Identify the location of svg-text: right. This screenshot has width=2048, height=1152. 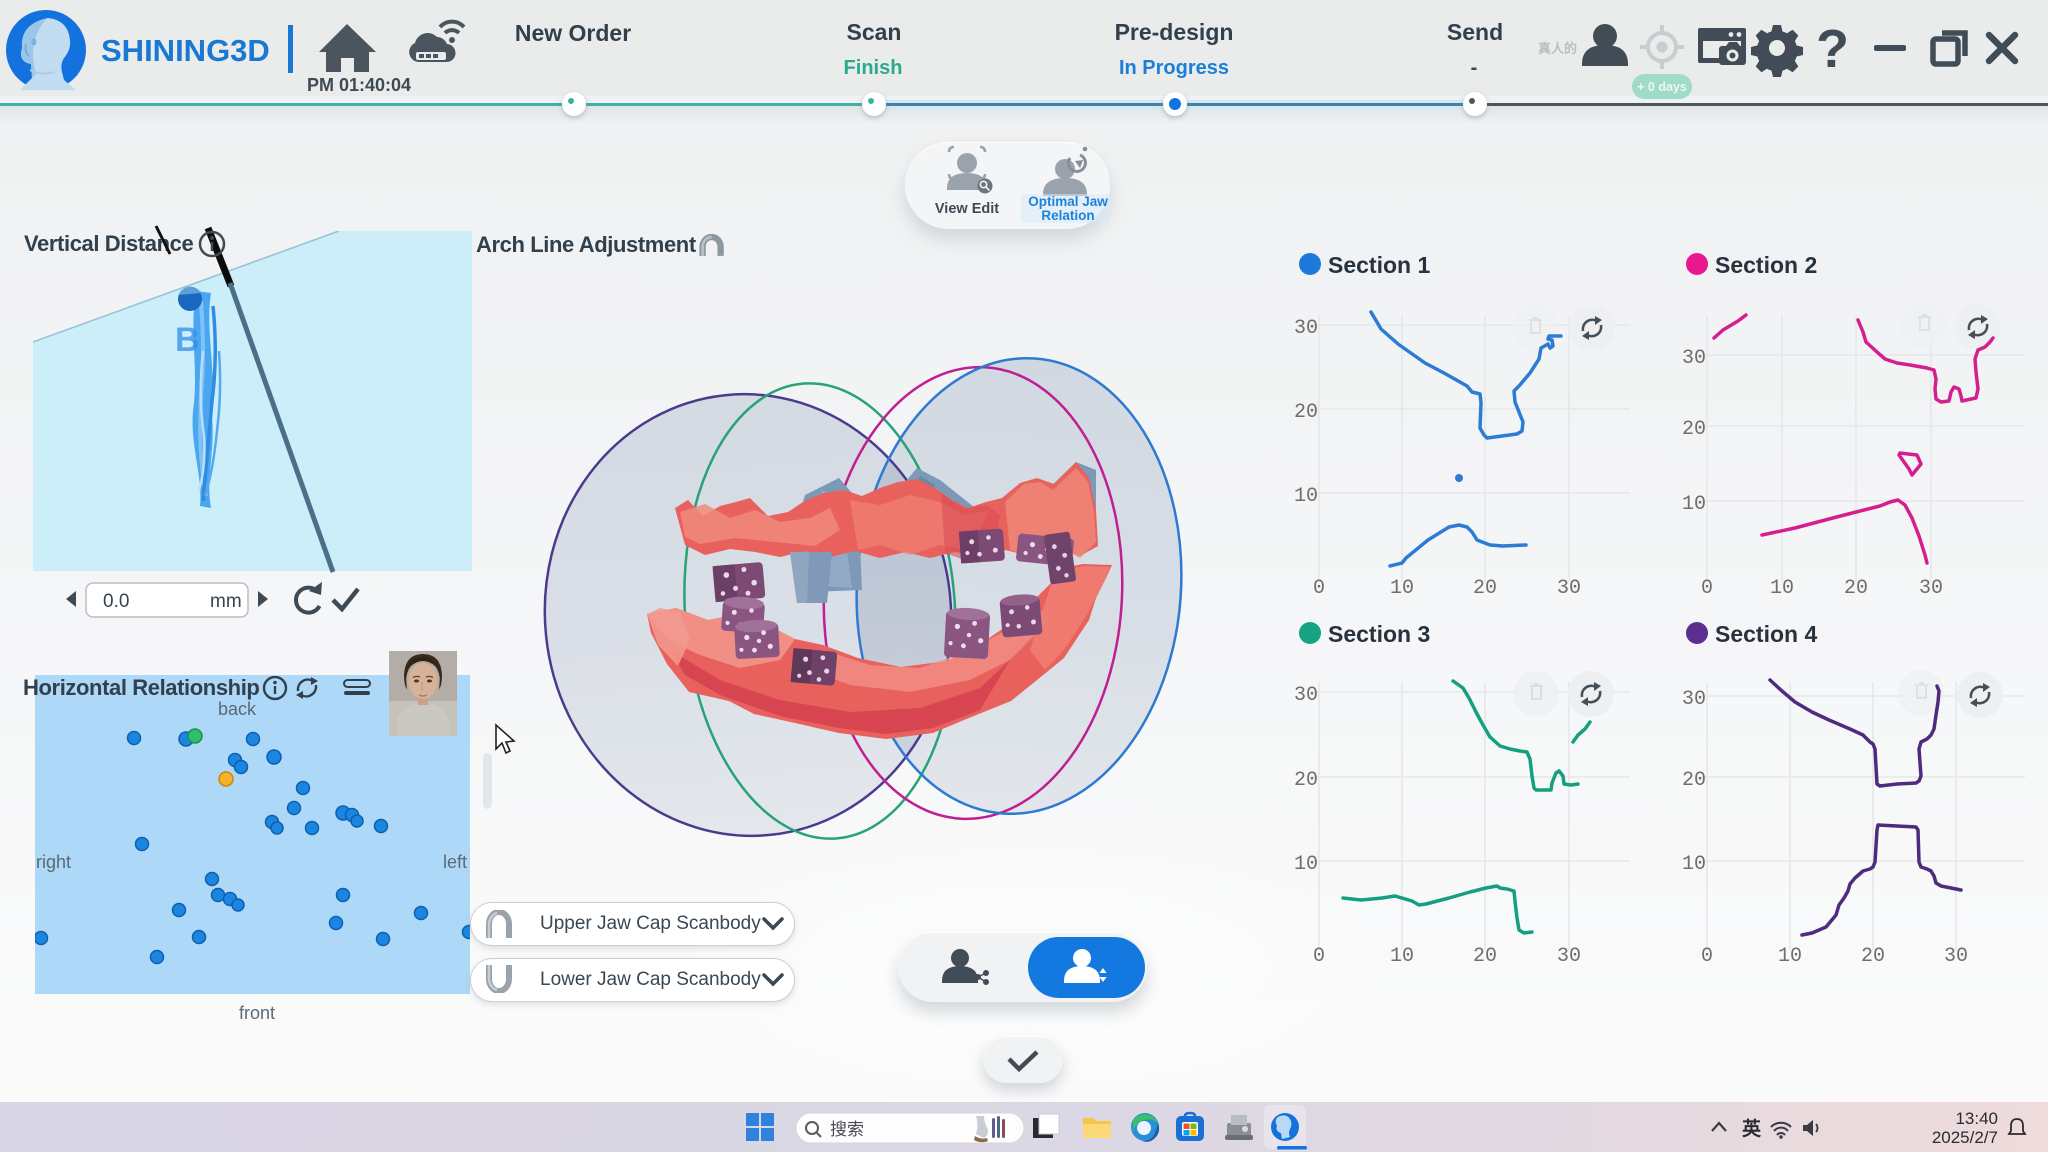
(53, 862).